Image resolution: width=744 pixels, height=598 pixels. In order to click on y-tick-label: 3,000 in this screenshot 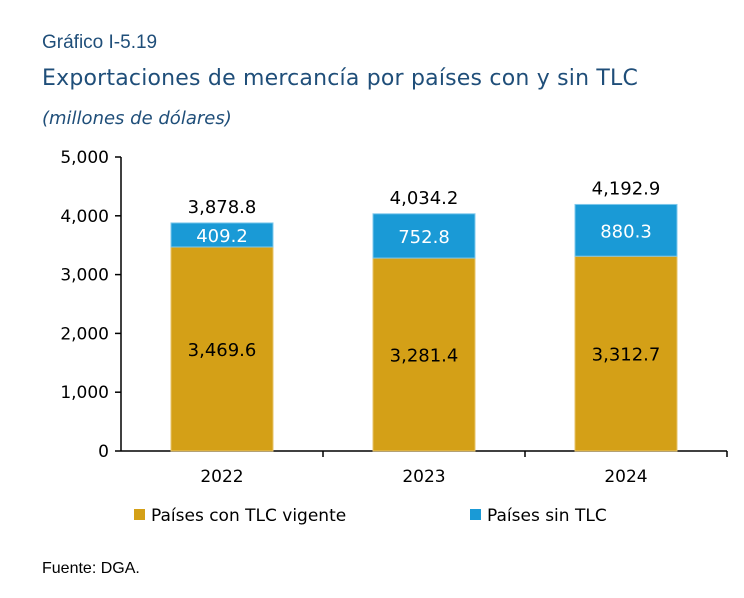, I will do `click(84, 276)`.